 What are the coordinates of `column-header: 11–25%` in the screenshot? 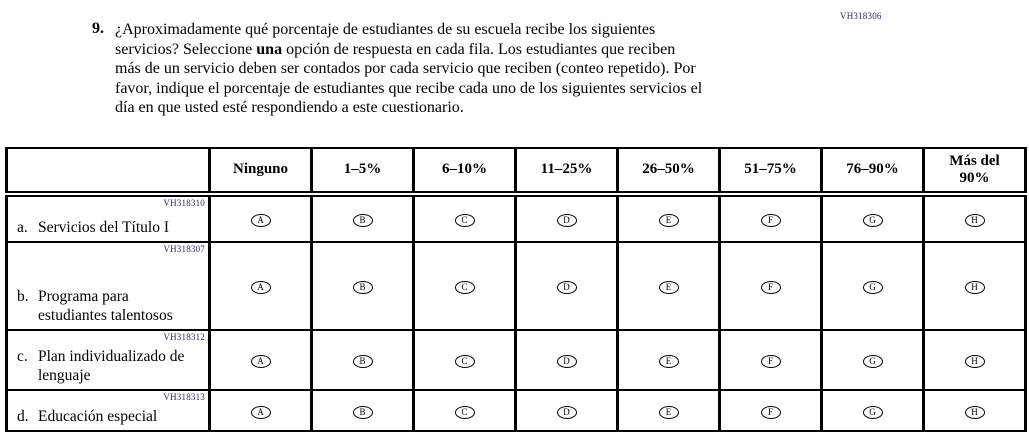 It's located at (566, 172).